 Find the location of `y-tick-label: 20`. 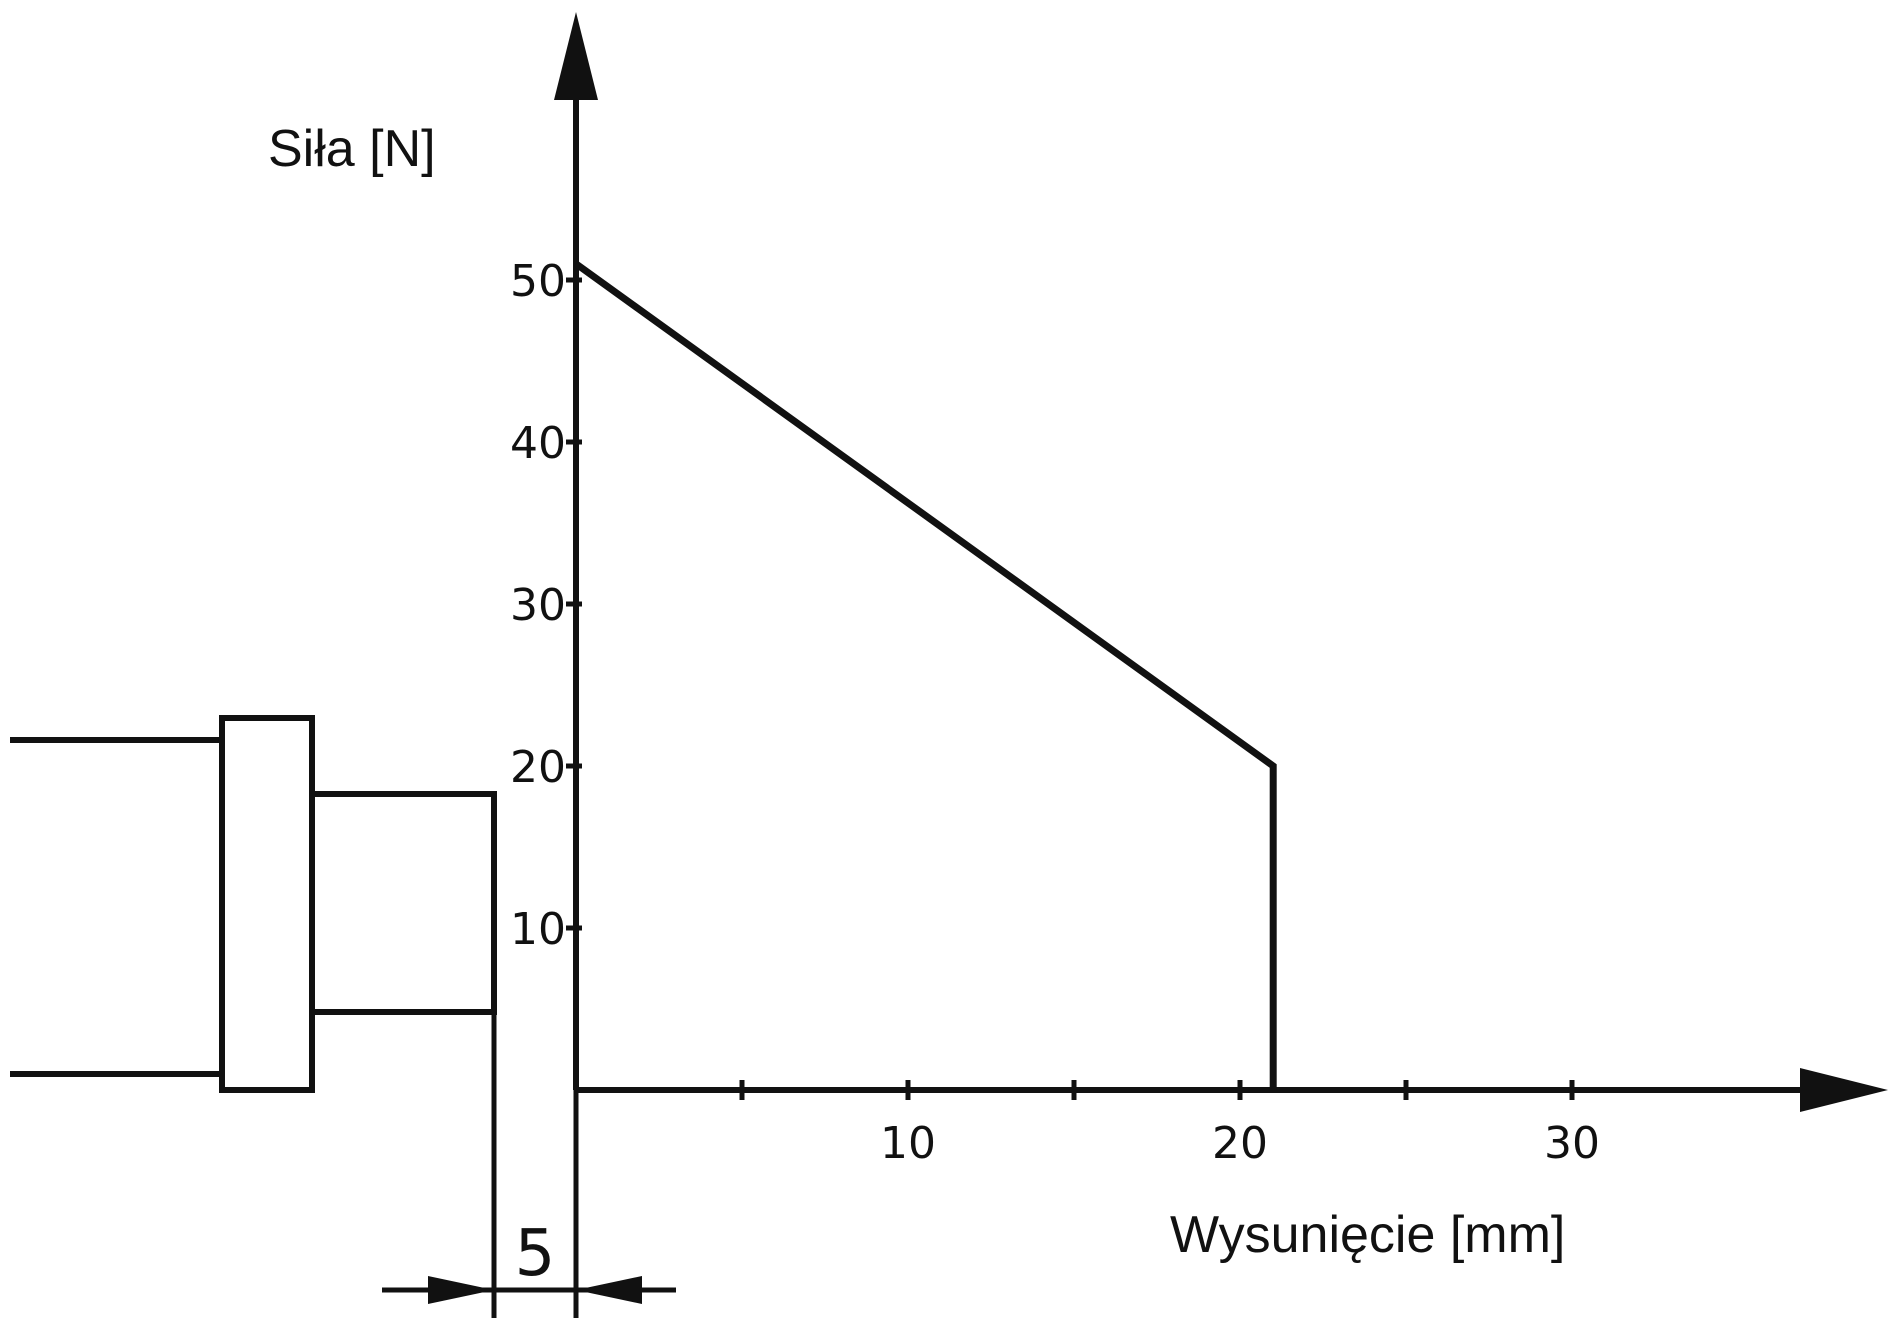

y-tick-label: 20 is located at coordinates (538, 767).